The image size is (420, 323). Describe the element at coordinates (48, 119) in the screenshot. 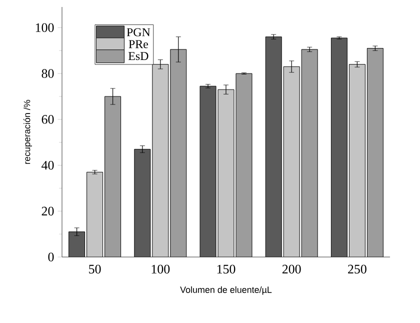

I see `y-tick-label: 60` at that location.